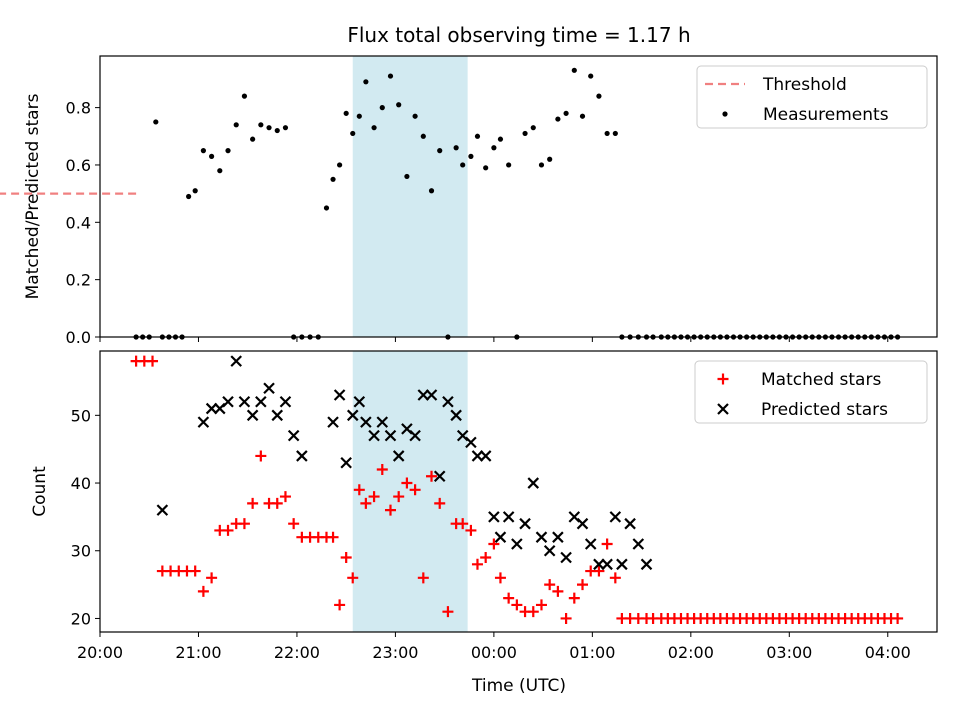 The width and height of the screenshot is (960, 720). What do you see at coordinates (888, 652) in the screenshot?
I see `x-tick-label: 04:00` at bounding box center [888, 652].